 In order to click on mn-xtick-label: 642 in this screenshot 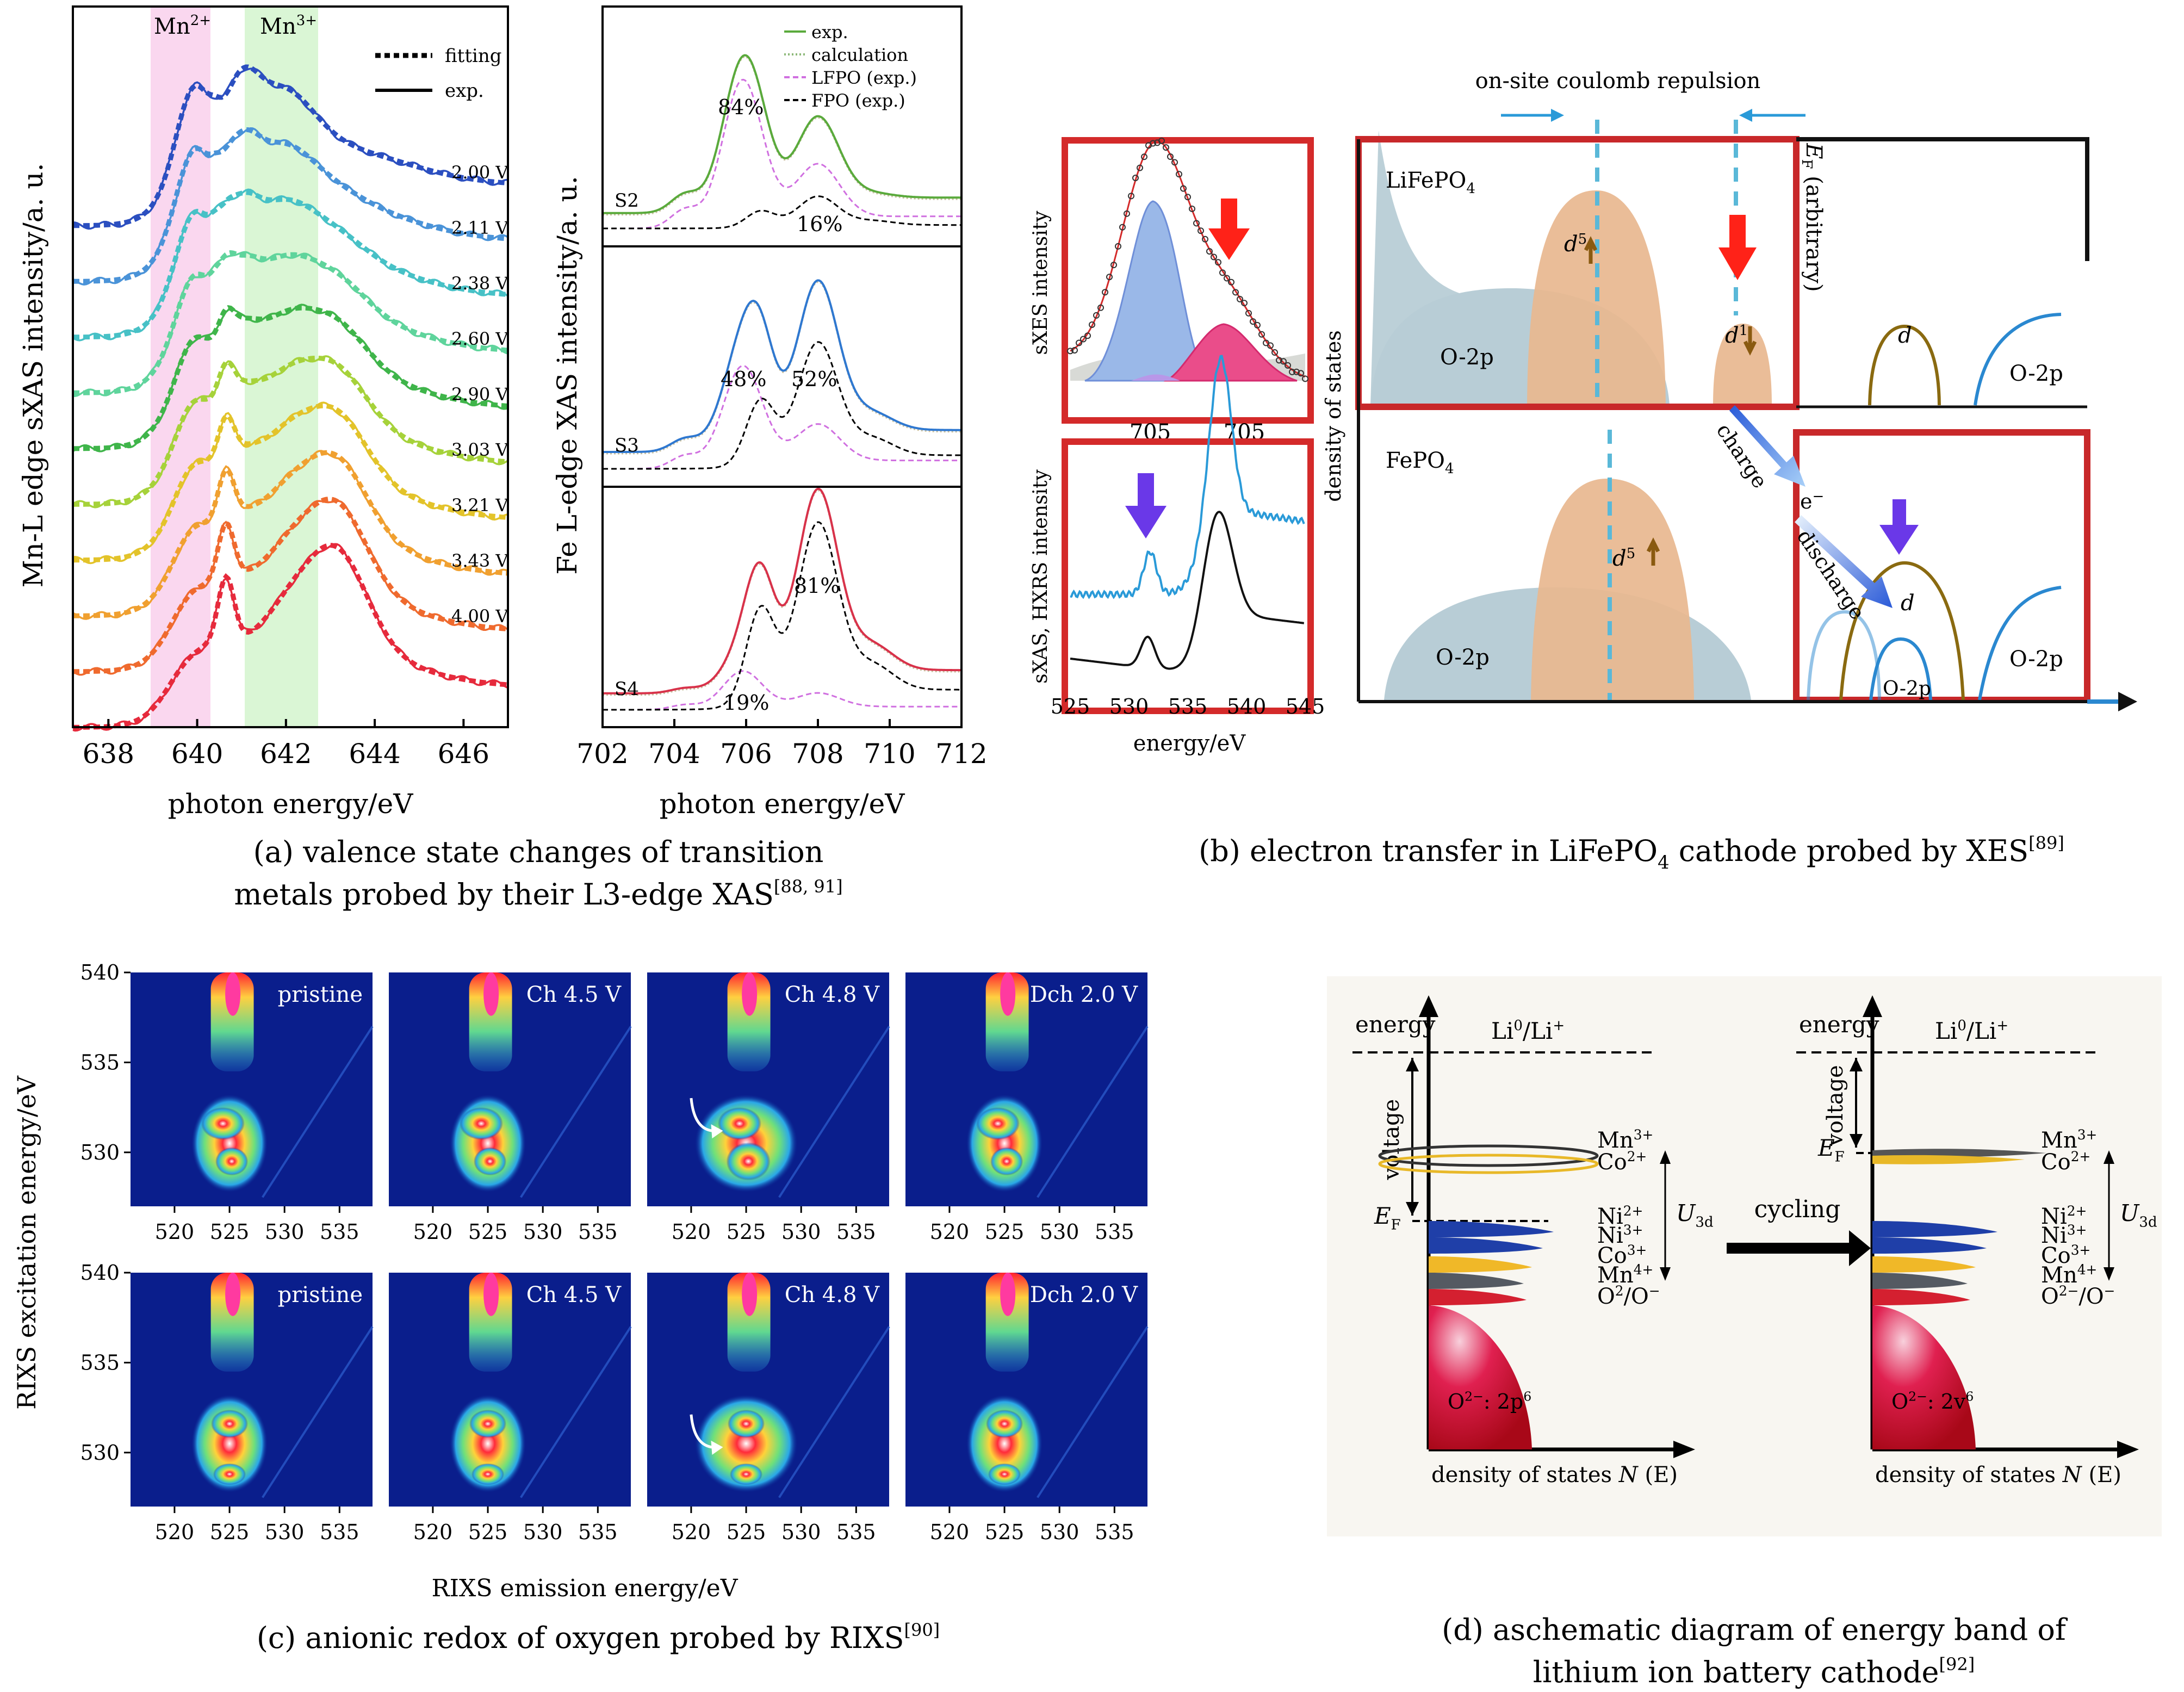, I will do `click(286, 754)`.